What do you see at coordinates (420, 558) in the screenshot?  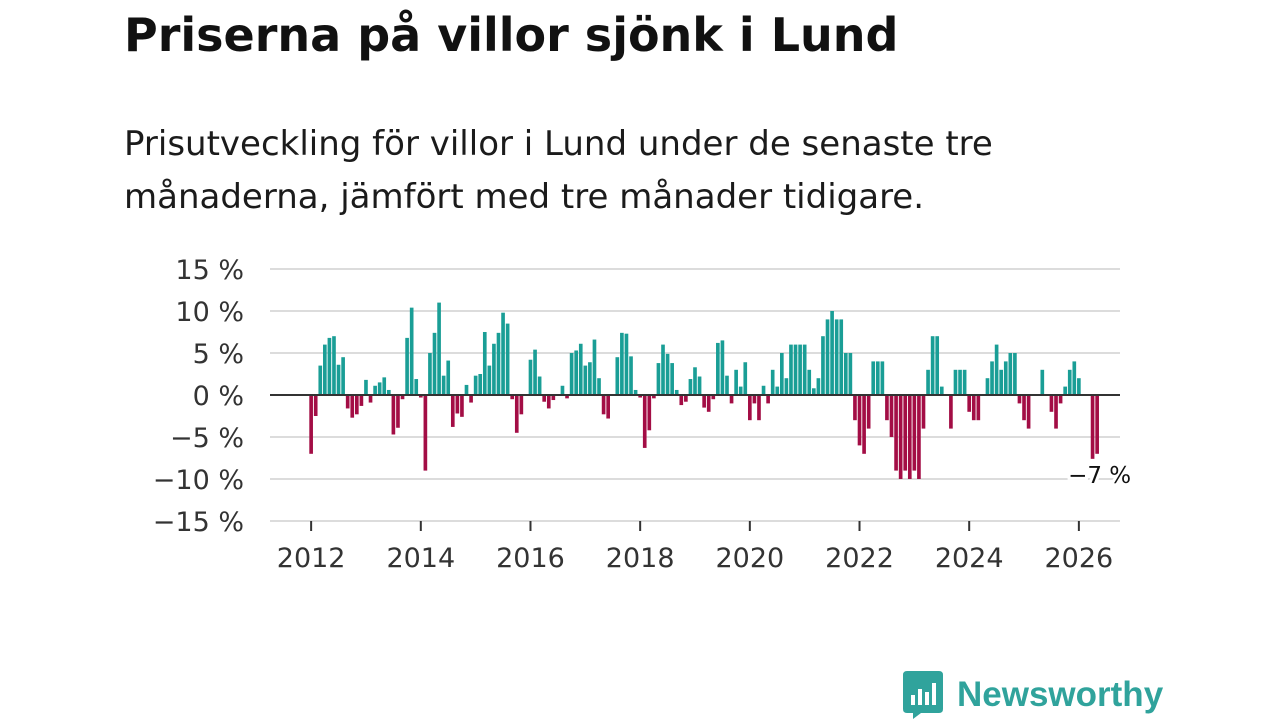 I see `x-tick-label: 2014` at bounding box center [420, 558].